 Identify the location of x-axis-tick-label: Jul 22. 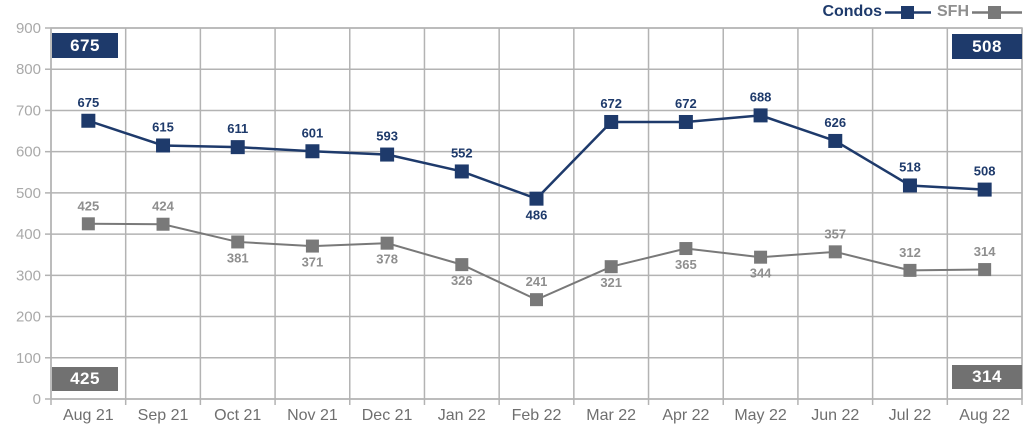
(910, 415).